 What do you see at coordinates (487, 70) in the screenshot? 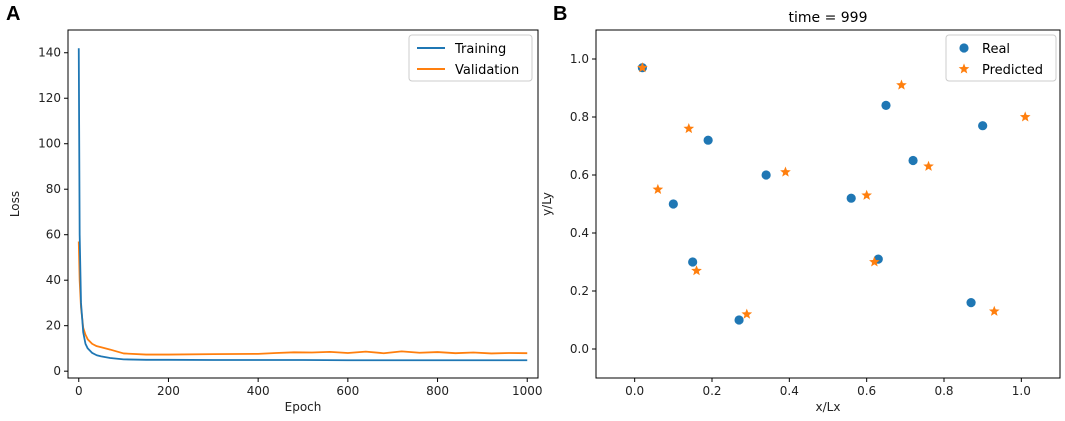
I see `legend-label-validation: Validation` at bounding box center [487, 70].